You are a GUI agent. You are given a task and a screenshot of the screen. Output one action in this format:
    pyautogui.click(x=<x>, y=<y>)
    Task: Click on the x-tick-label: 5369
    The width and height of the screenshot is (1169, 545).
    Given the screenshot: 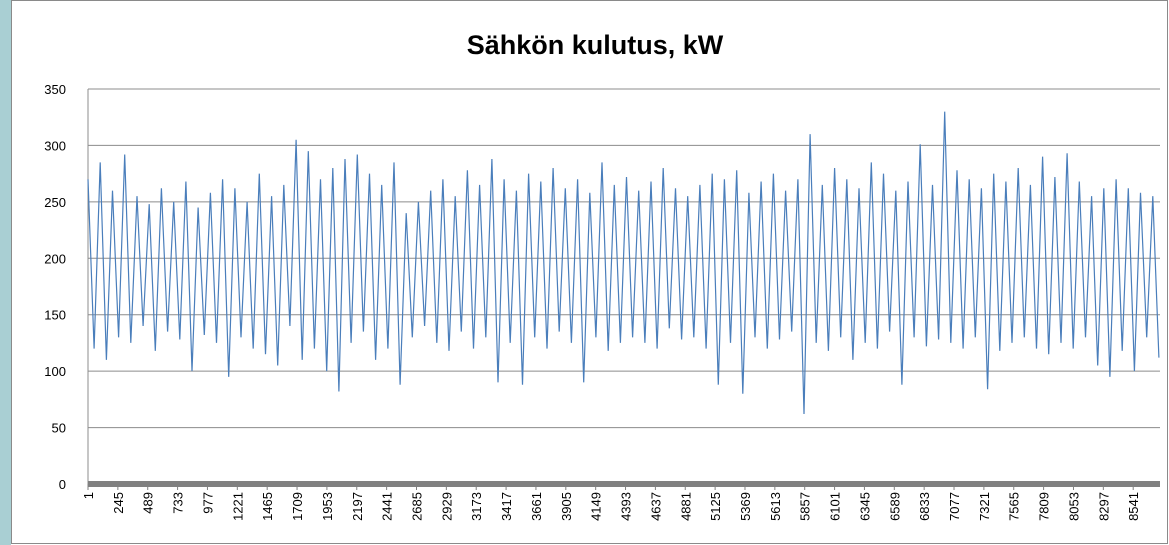 What is the action you would take?
    pyautogui.click(x=745, y=506)
    